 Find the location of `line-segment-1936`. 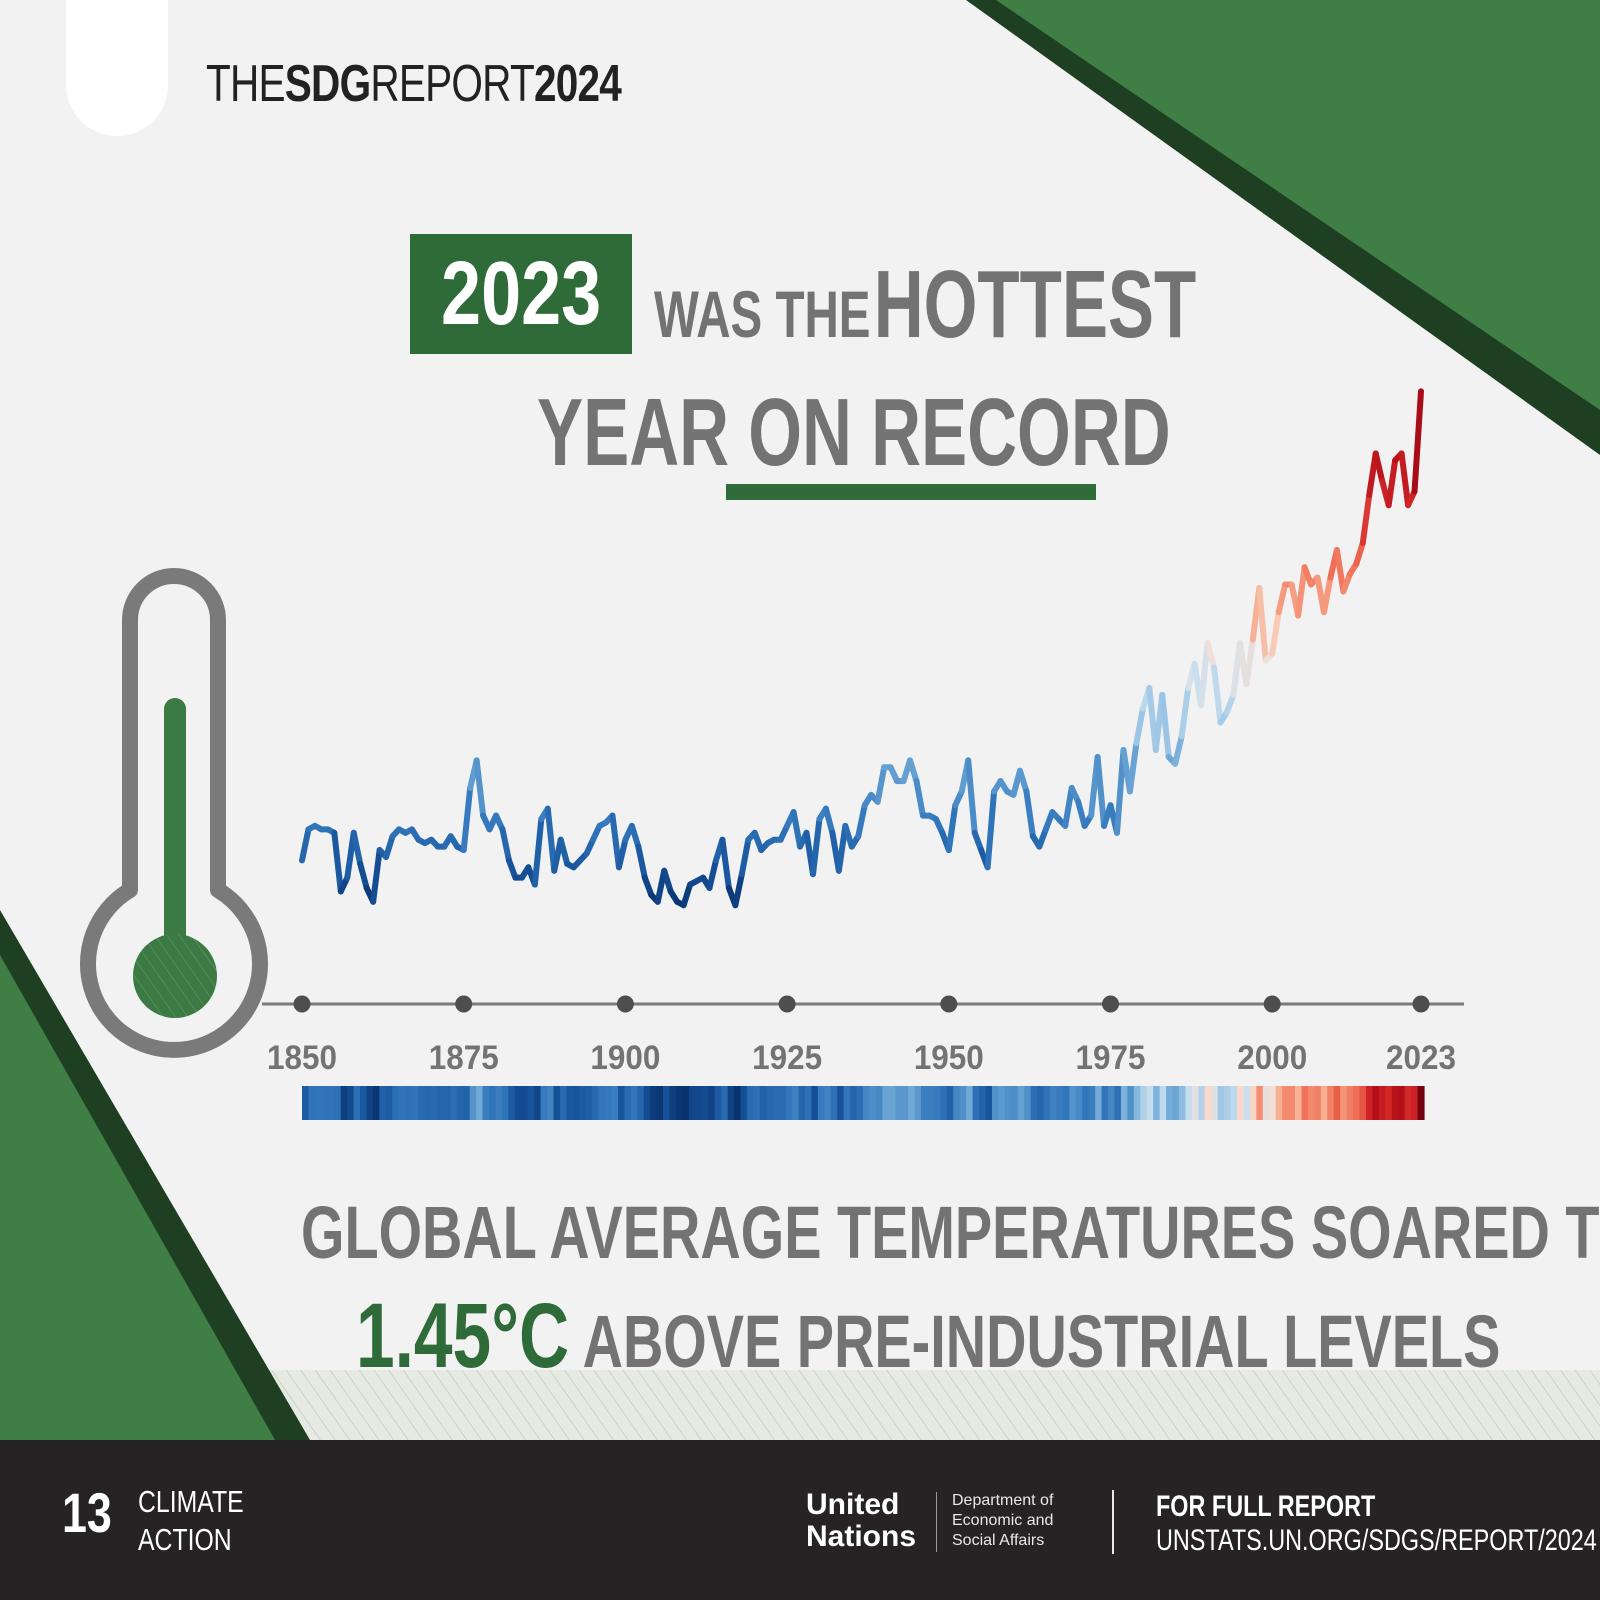

line-segment-1936 is located at coordinates (861, 821).